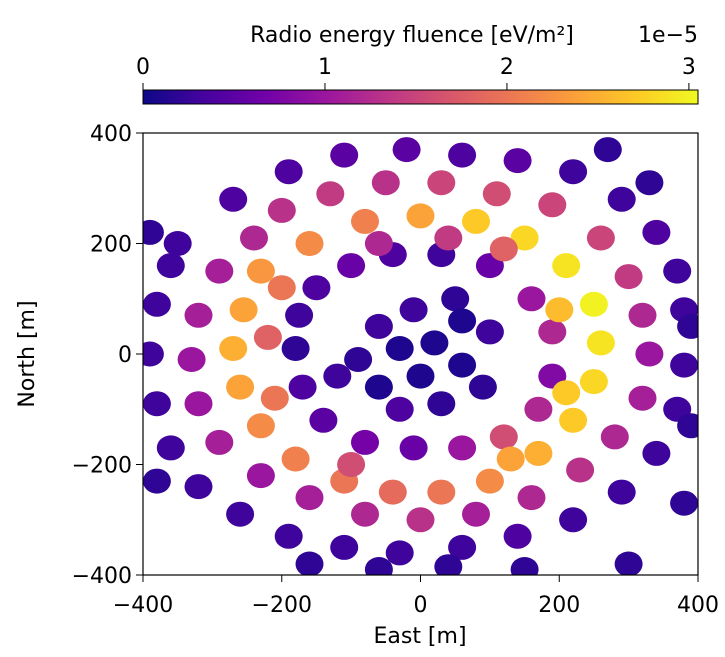 The width and height of the screenshot is (725, 657). Describe the element at coordinates (689, 67) in the screenshot. I see `colorbar-tick-label: 3` at that location.